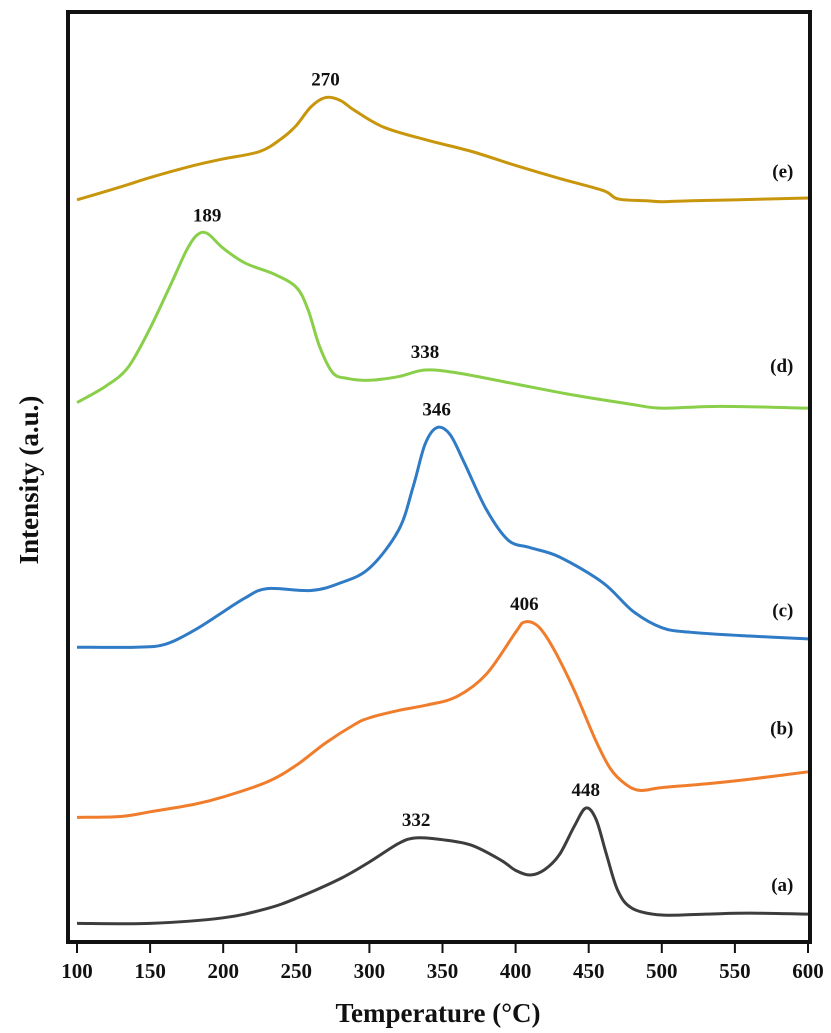  I want to click on y-axis-label: Intensity (a.u.), so click(29, 480).